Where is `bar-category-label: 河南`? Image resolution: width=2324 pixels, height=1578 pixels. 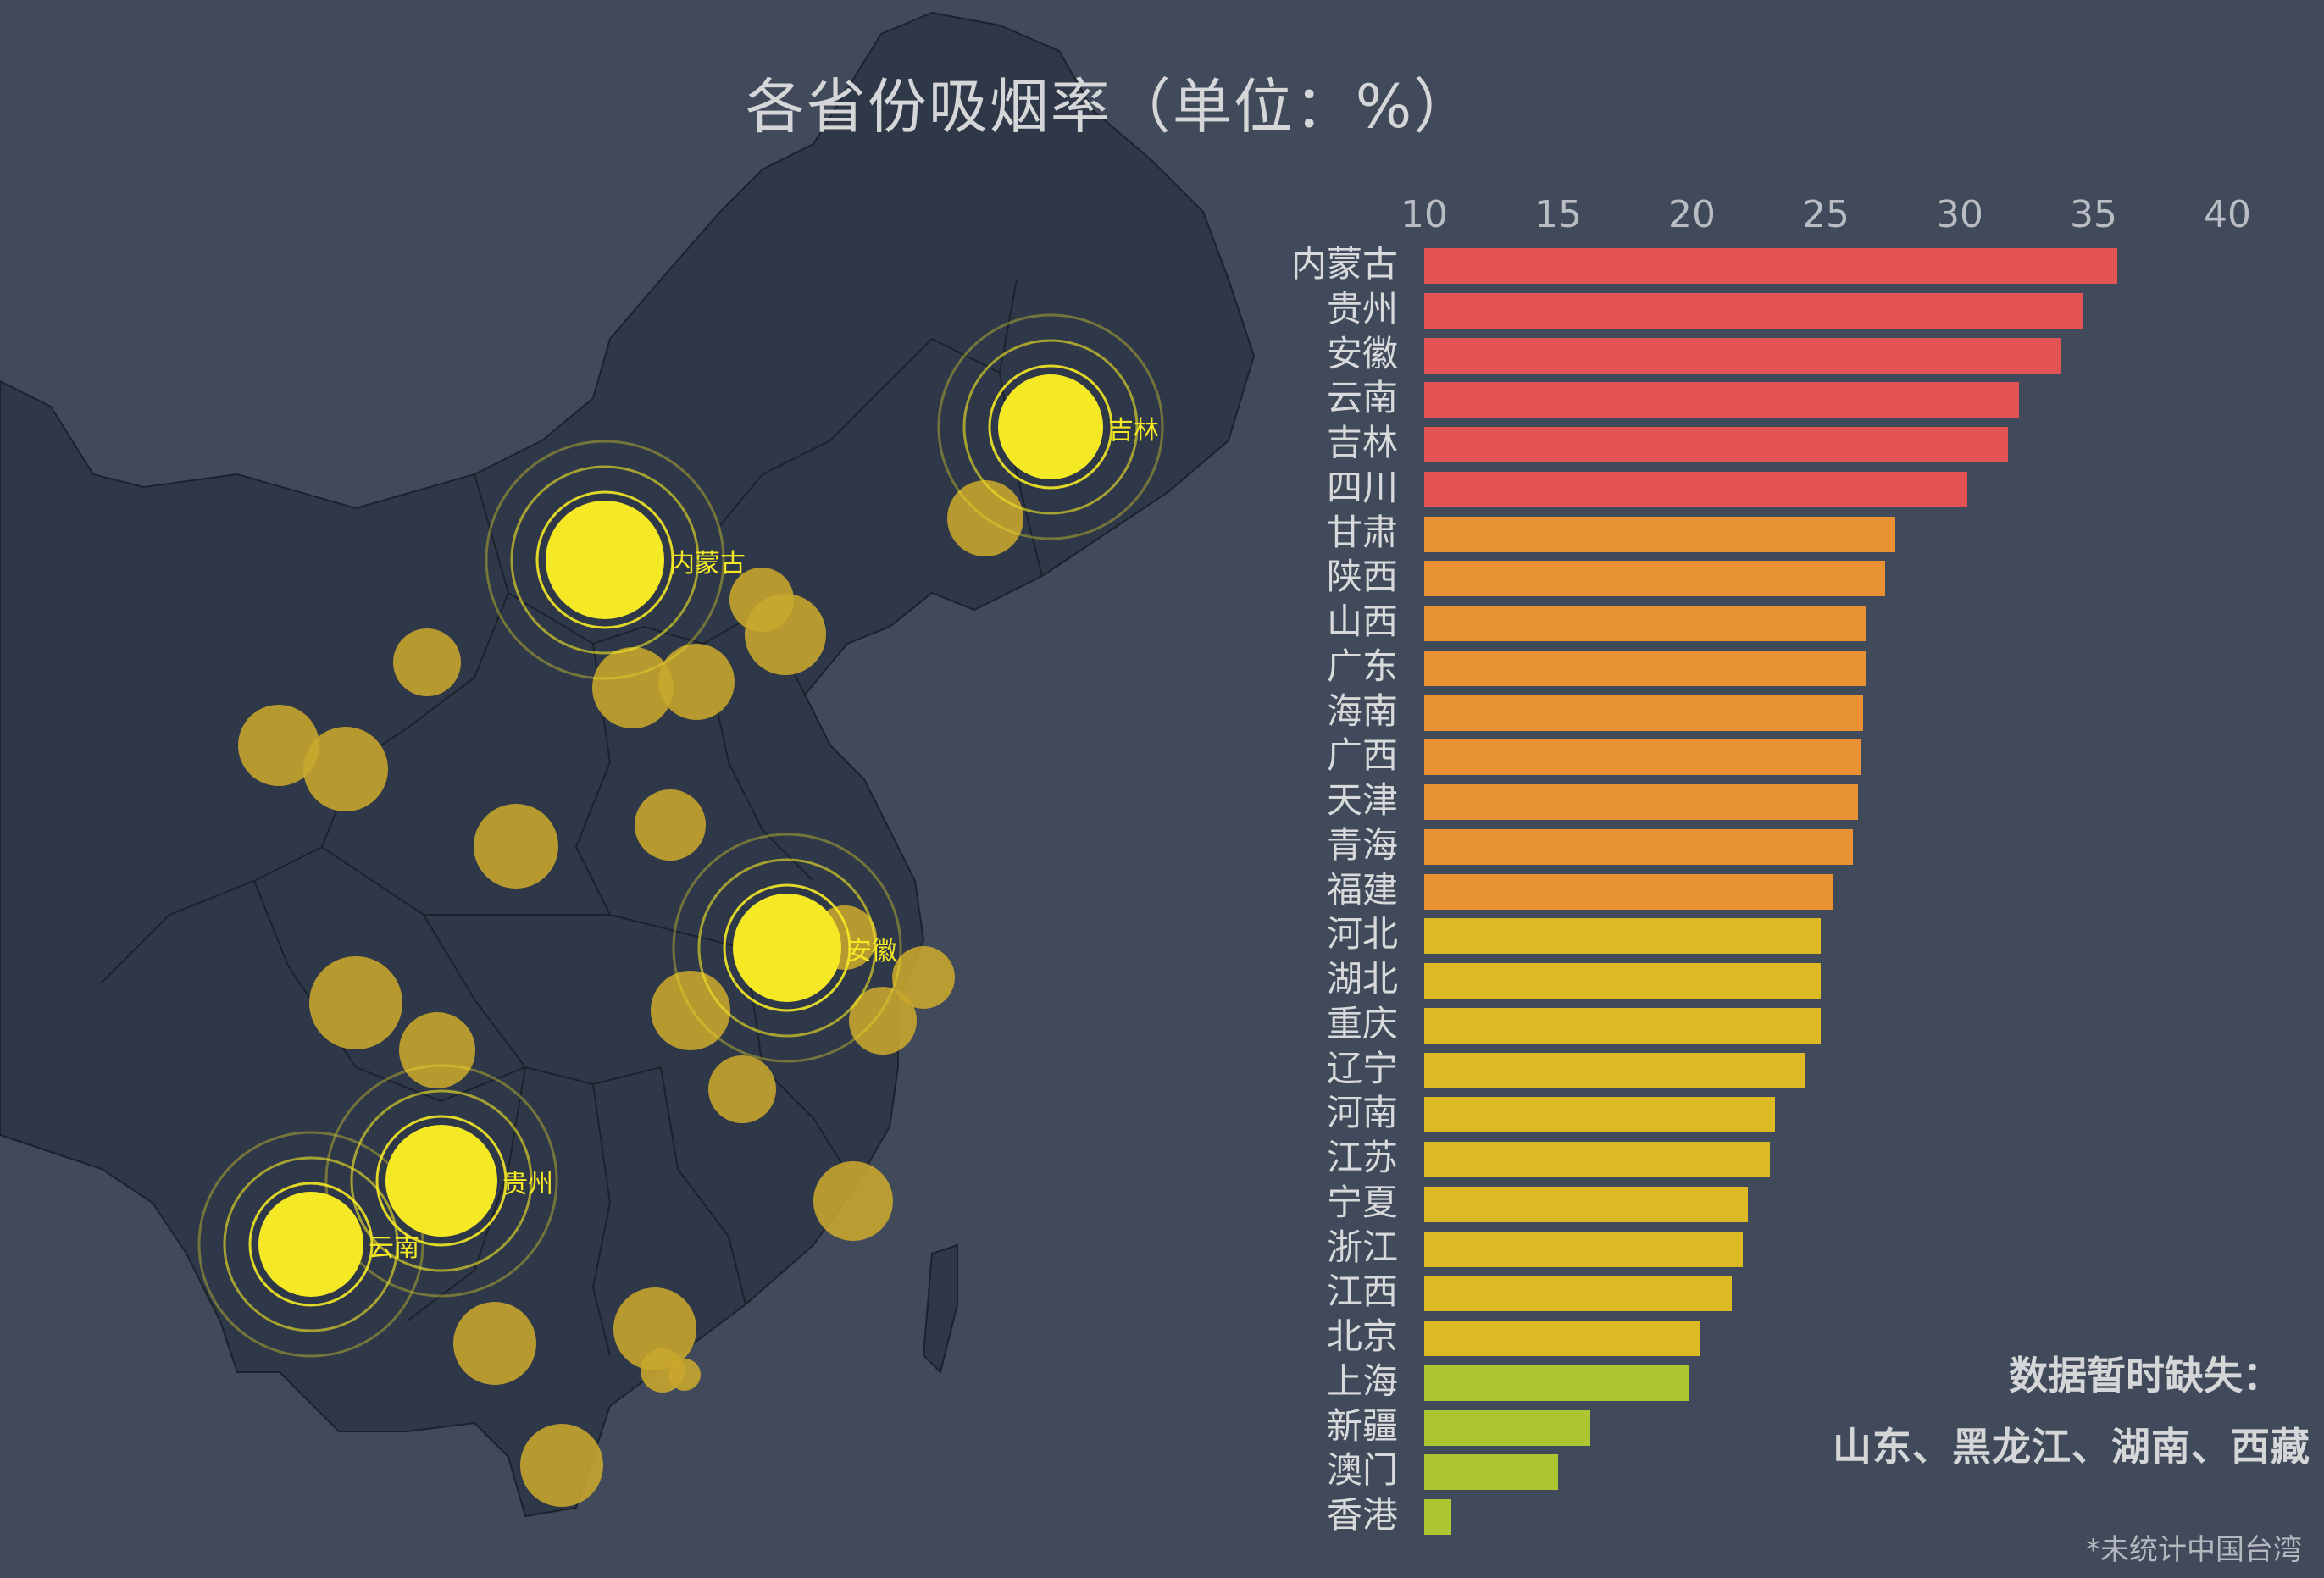
bar-category-label: 河南 is located at coordinates (1362, 1113).